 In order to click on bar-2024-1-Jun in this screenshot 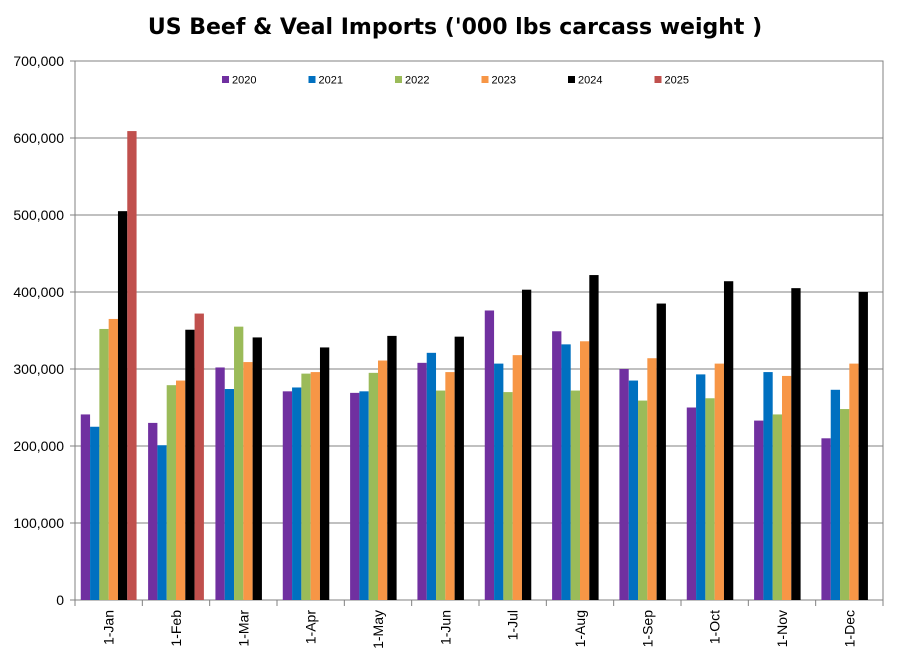, I will do `click(459, 468)`.